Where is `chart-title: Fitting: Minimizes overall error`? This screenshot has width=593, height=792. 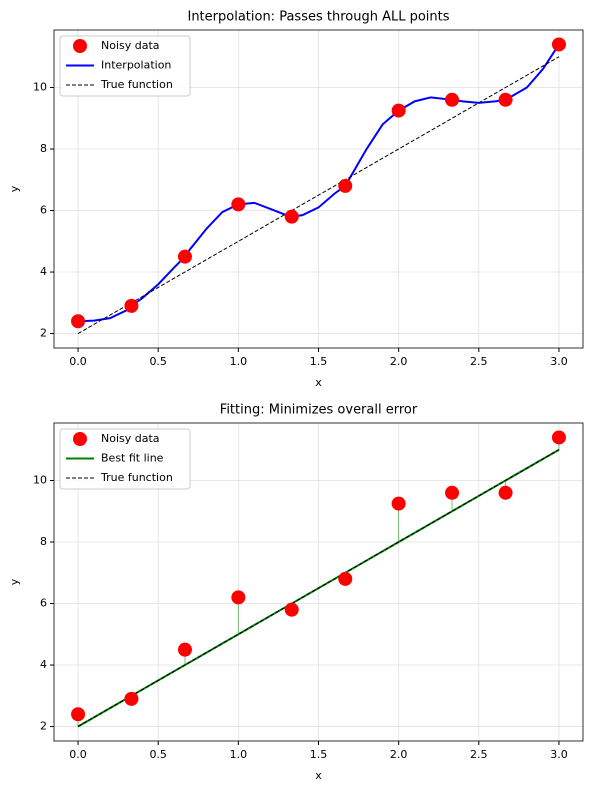 chart-title: Fitting: Minimizes overall error is located at coordinates (319, 410).